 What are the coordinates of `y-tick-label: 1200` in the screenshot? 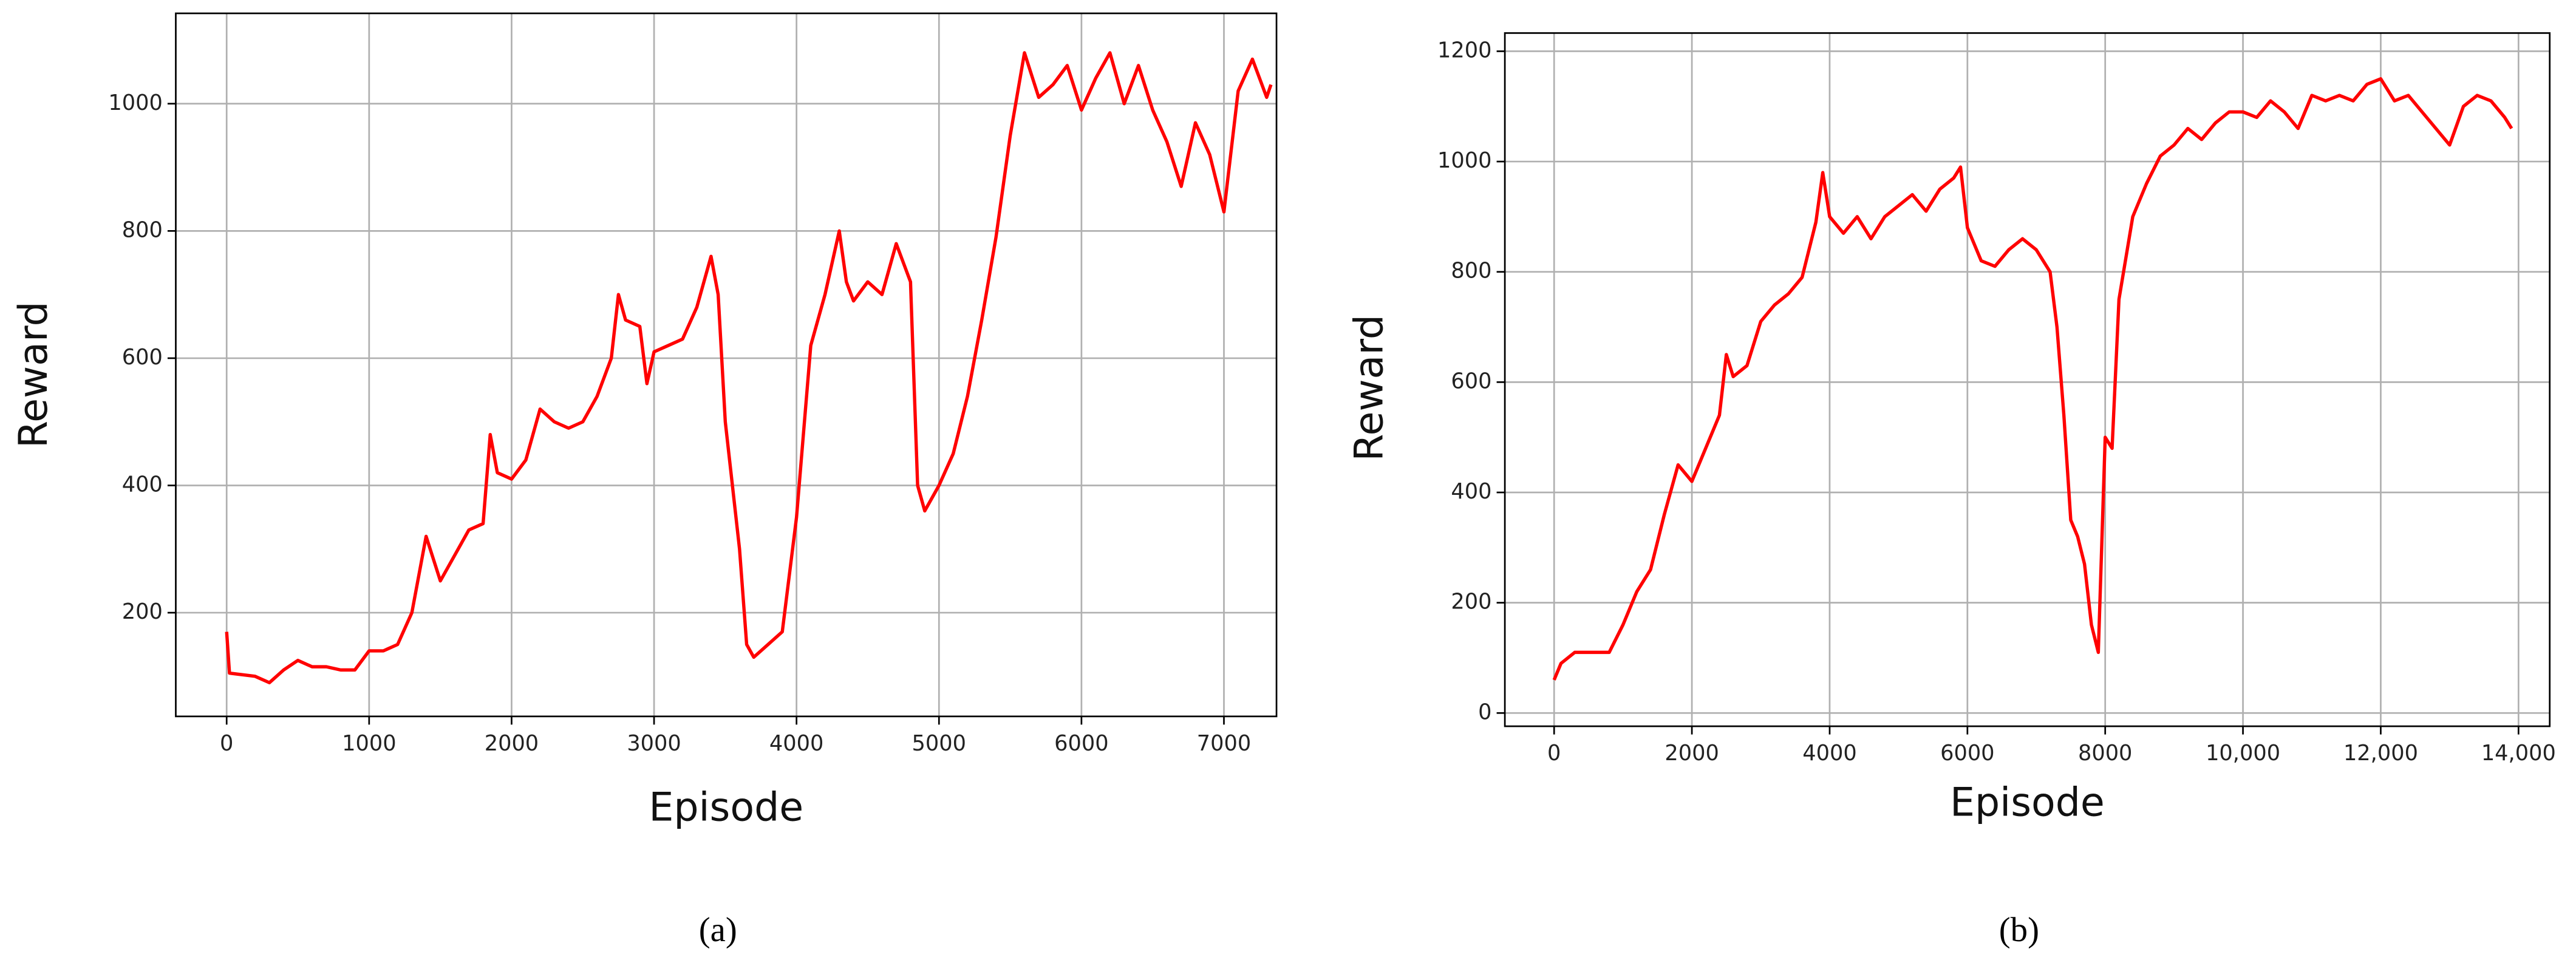 It's located at (1464, 51).